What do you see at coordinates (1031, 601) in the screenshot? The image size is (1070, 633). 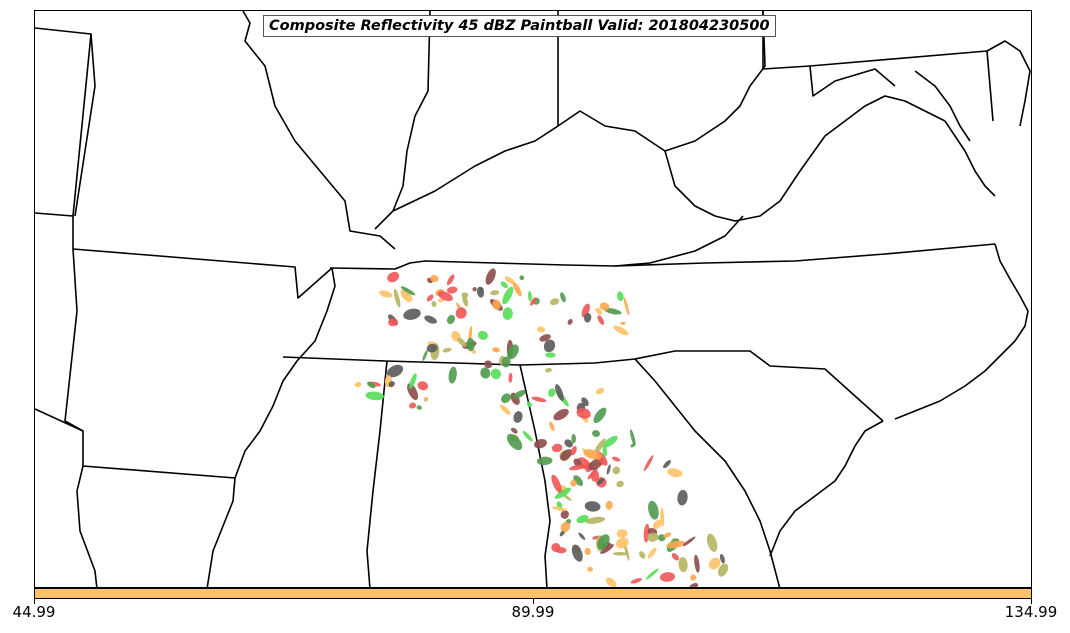 I see `colorbar-tick-mark-max` at bounding box center [1031, 601].